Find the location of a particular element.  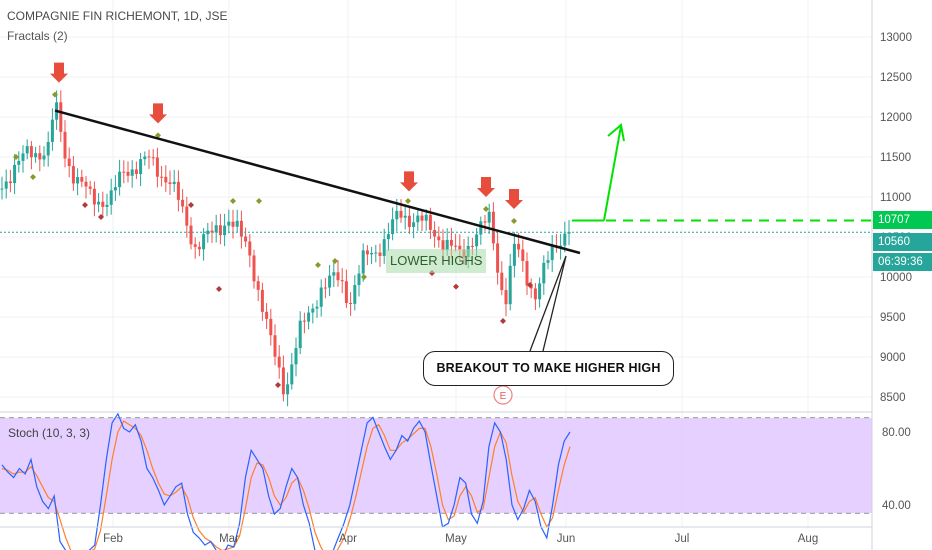

price-tick-label: 12500 is located at coordinates (896, 78).